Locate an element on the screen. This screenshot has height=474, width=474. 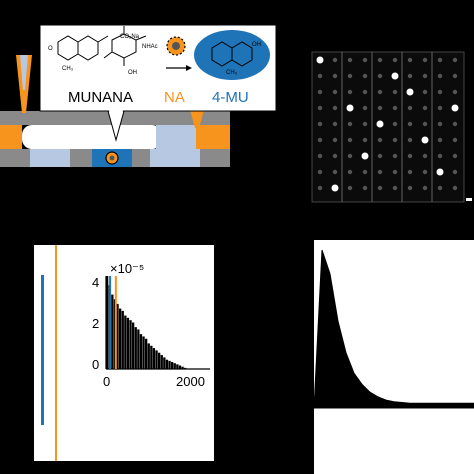
reaction-arrowhead is located at coordinates (189, 68).